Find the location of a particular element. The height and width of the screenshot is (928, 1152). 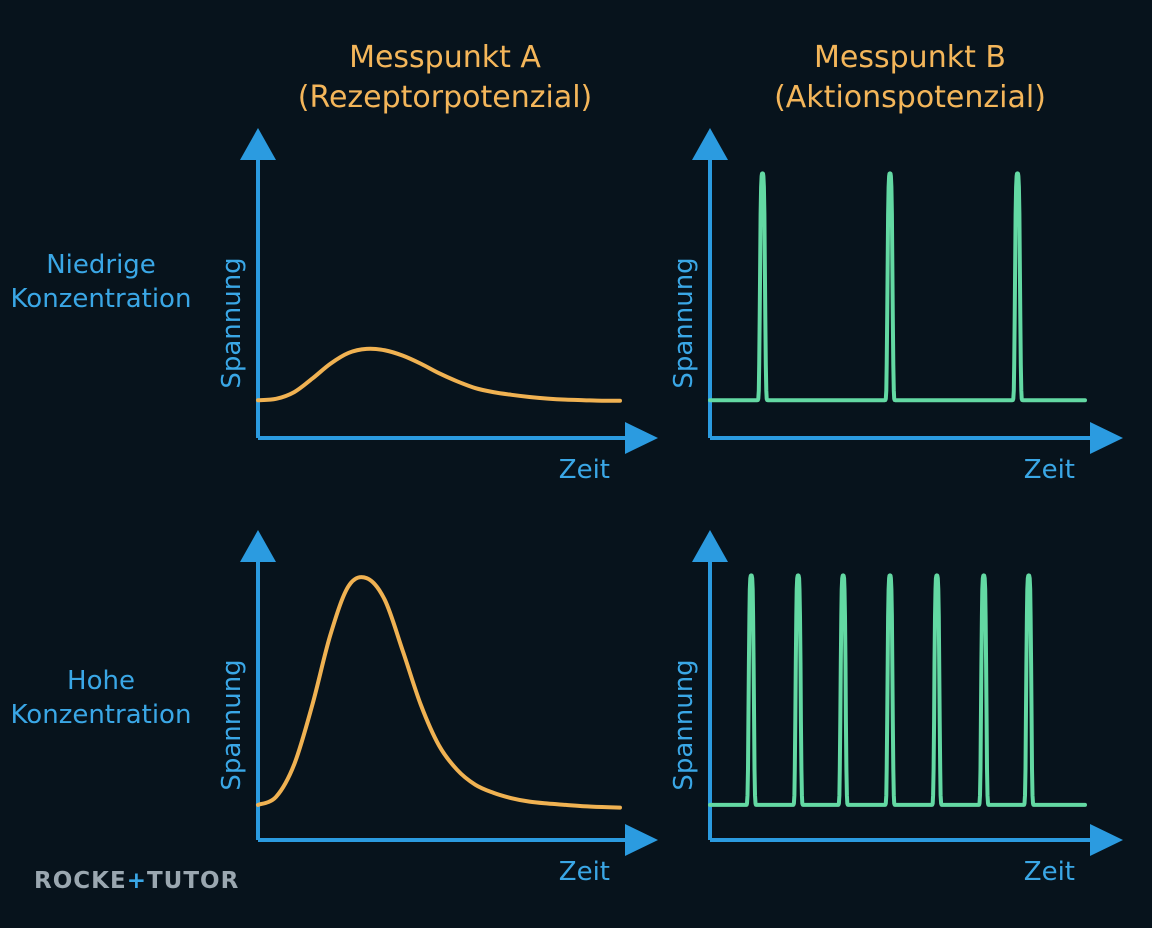

rocketutor-logo: ROCKE+TUTOR is located at coordinates (137, 881).